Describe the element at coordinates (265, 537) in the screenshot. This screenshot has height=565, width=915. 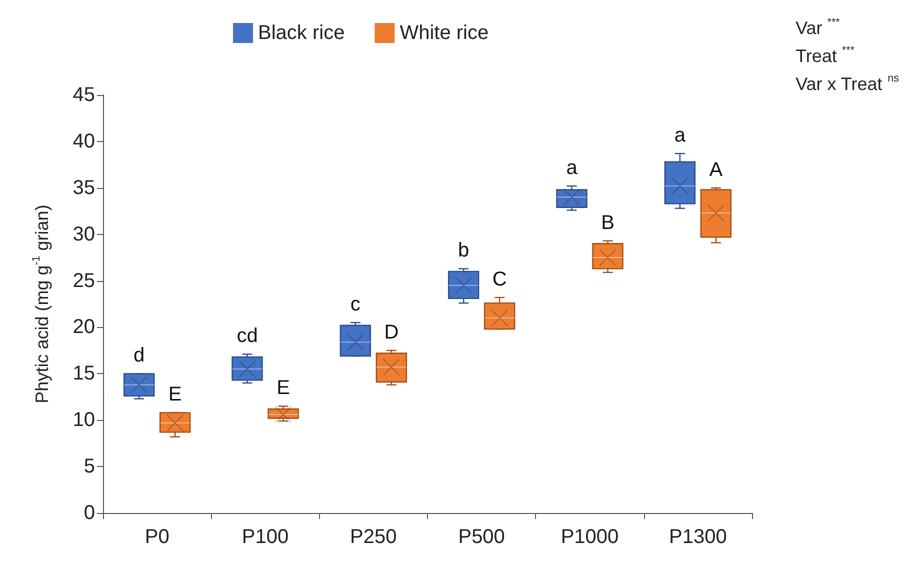
I see `x-tick-label: P100` at that location.